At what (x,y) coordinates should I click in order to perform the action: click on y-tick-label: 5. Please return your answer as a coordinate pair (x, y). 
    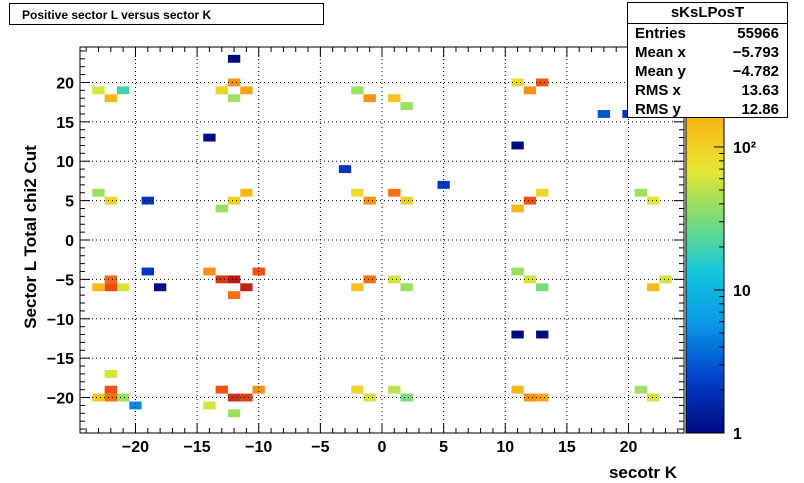
    Looking at the image, I should click on (69, 202).